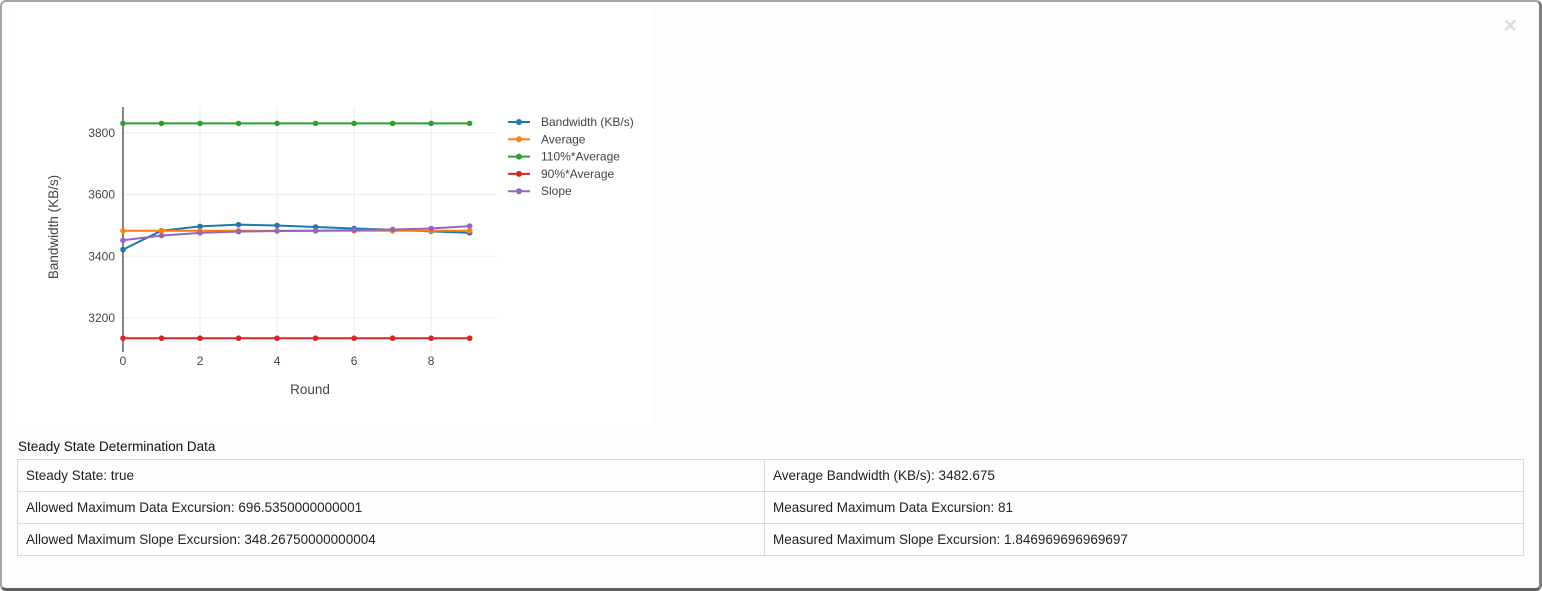  What do you see at coordinates (563, 139) in the screenshot?
I see `legend-label: Average` at bounding box center [563, 139].